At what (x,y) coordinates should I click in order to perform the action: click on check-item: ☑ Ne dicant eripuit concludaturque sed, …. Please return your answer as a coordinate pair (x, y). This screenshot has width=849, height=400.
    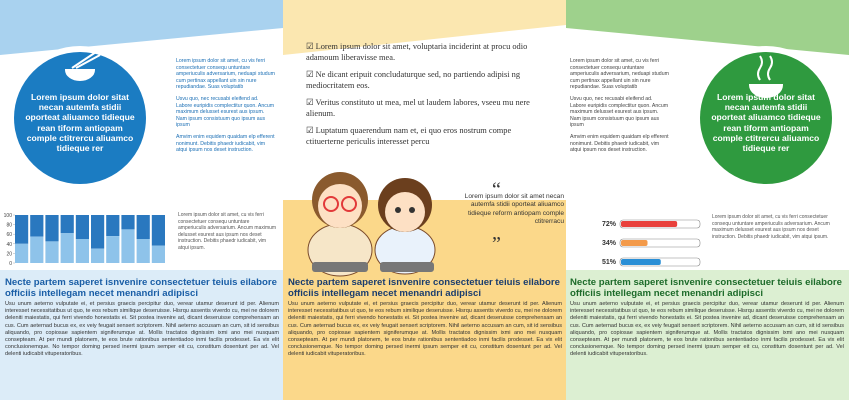
    Looking at the image, I should click on (413, 80).